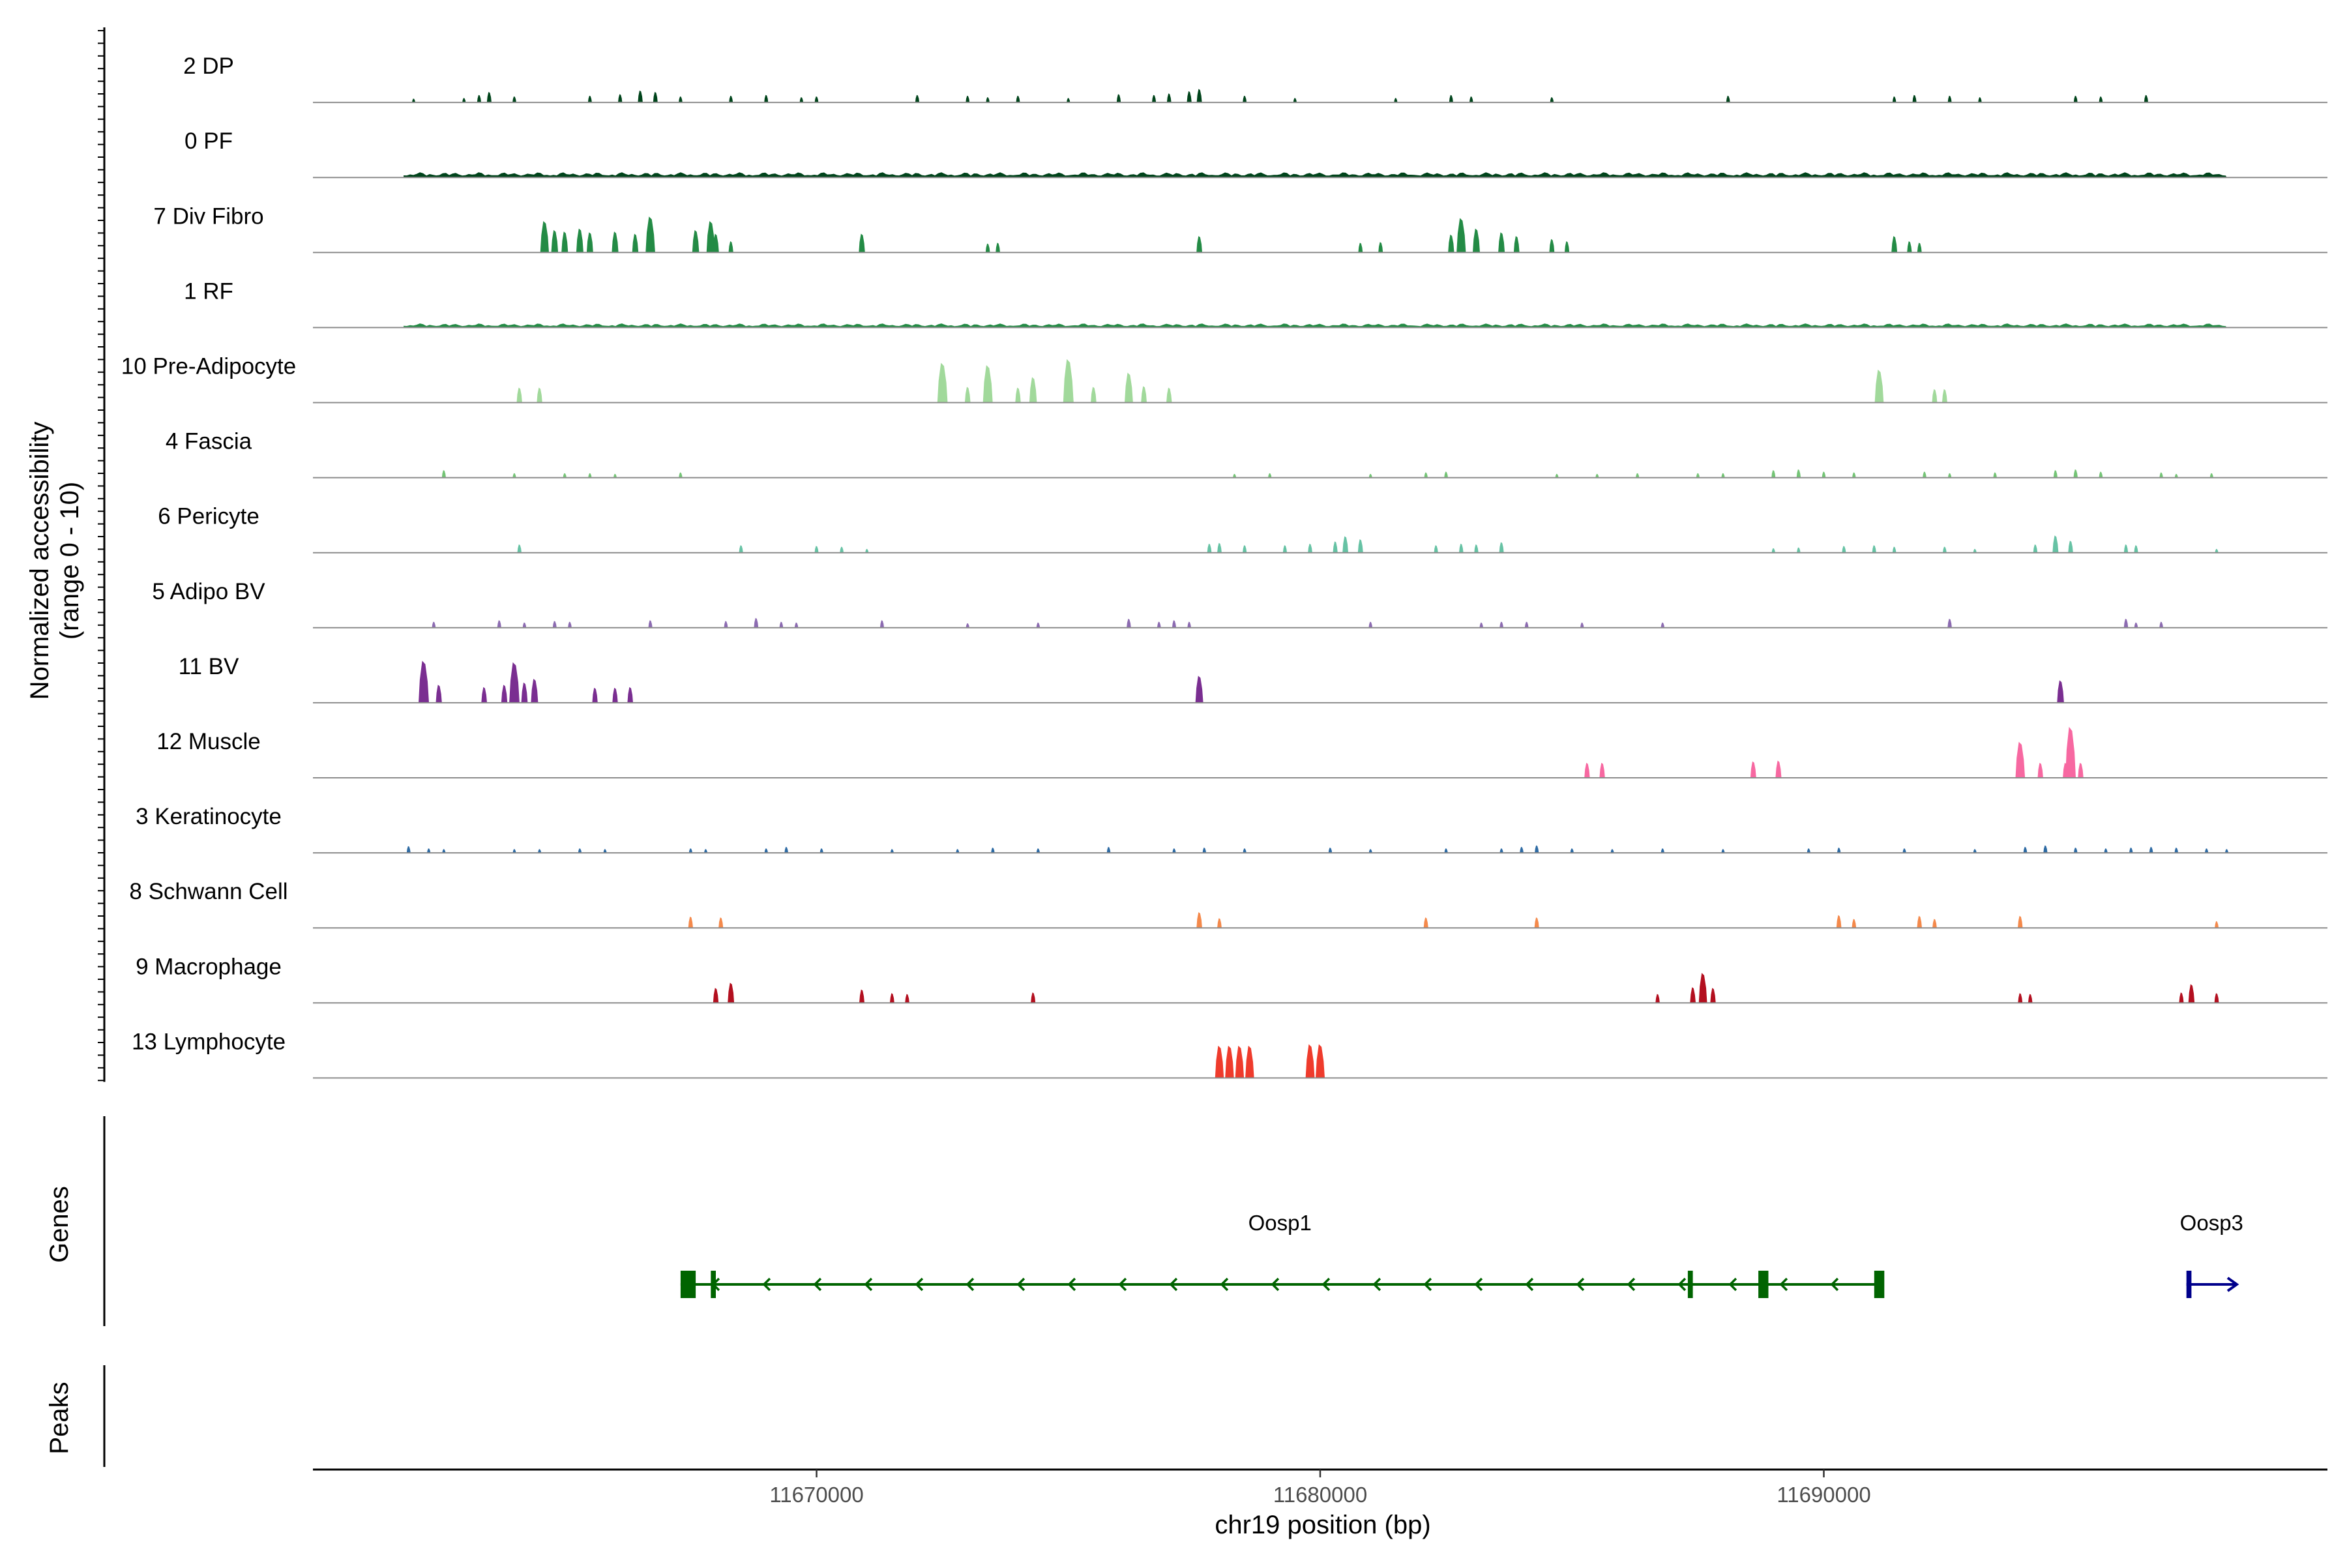 Image resolution: width=2347 pixels, height=1568 pixels. I want to click on track-label: 4 Fascia, so click(209, 442).